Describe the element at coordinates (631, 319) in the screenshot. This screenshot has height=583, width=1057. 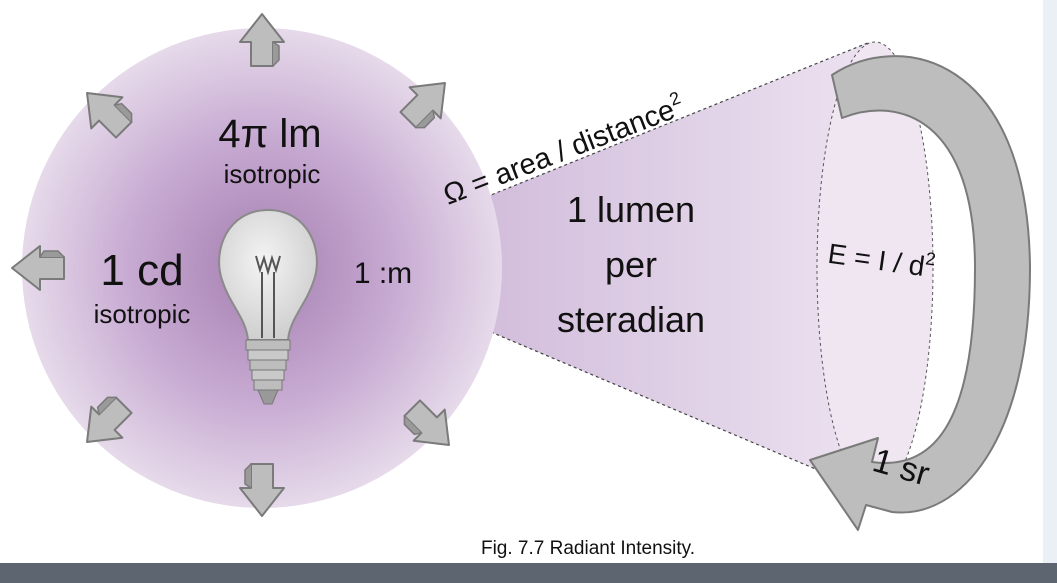
I see `cone-line-3: steradian` at that location.